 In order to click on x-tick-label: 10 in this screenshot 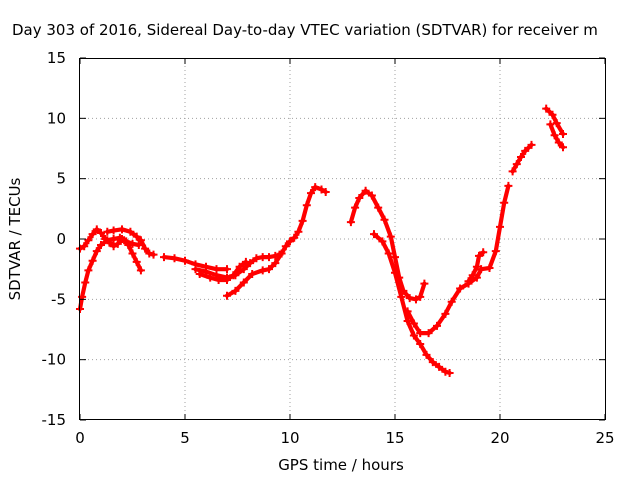, I will do `click(289, 438)`.